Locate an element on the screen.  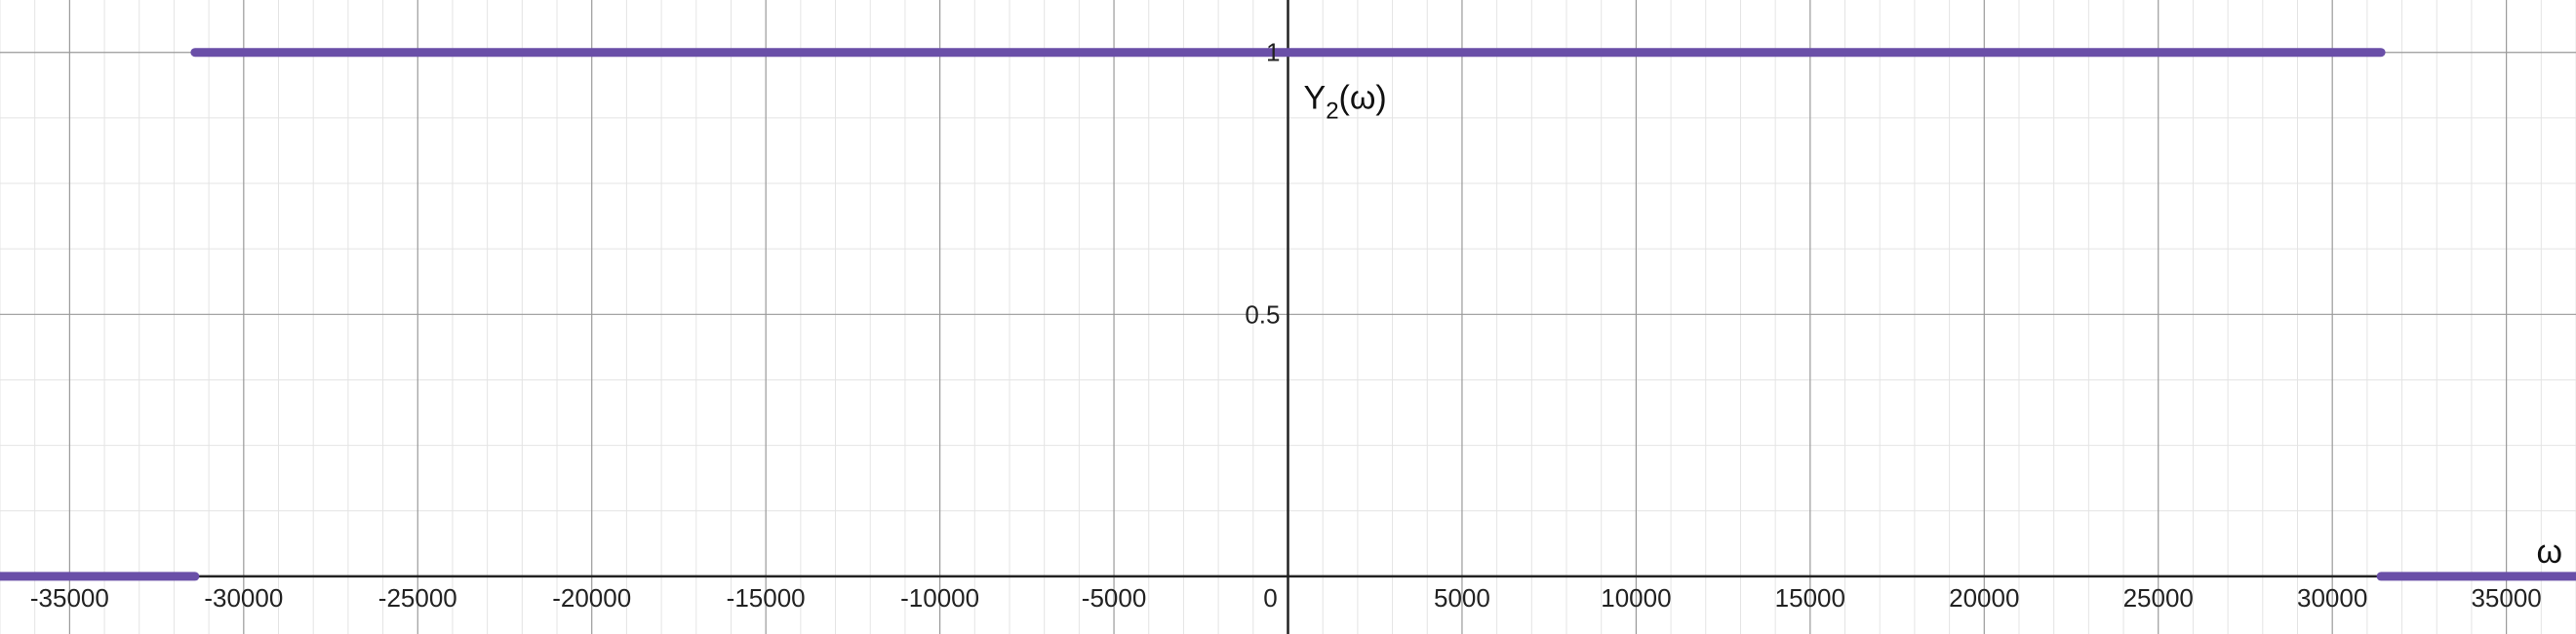
y-axis-title-main: Y is located at coordinates (1315, 99).